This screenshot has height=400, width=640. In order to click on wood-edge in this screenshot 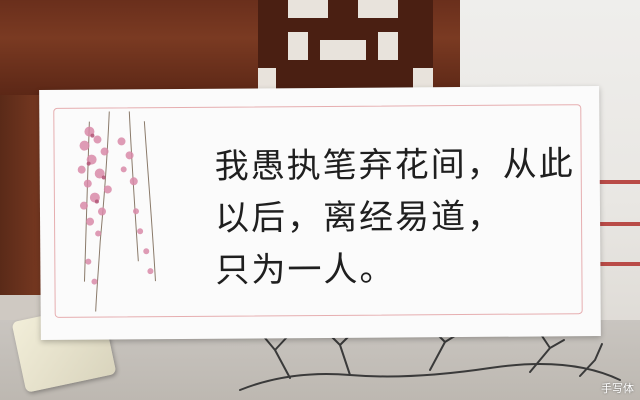, I will do `click(22, 195)`.